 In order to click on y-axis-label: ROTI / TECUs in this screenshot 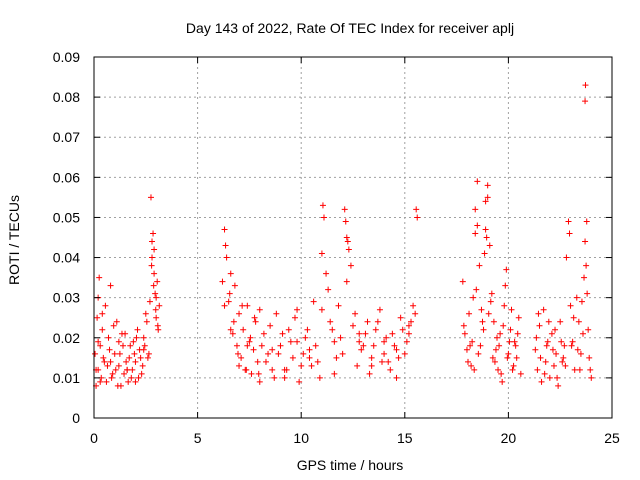, I will do `click(14, 240)`.